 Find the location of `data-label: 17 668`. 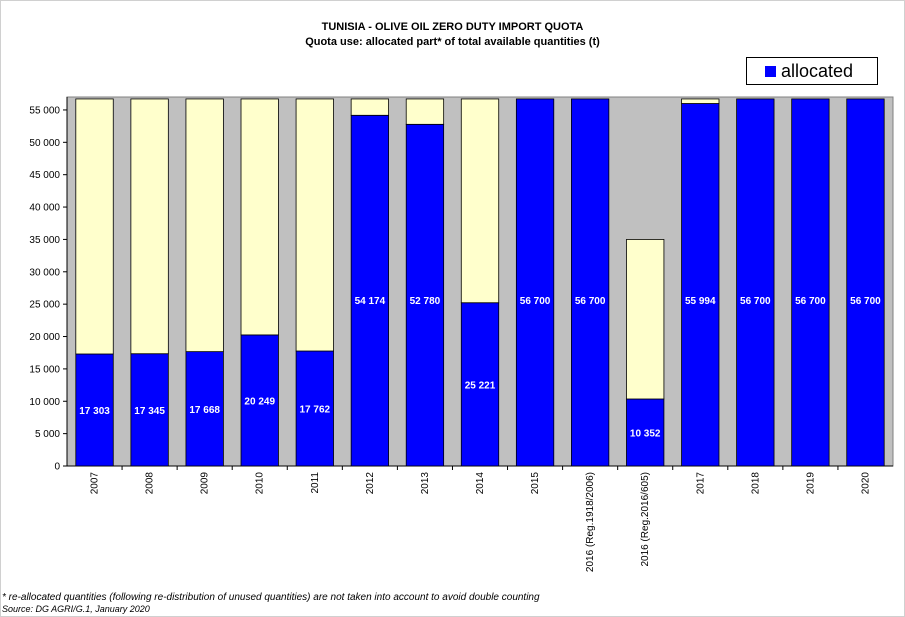

data-label: 17 668 is located at coordinates (204, 410).